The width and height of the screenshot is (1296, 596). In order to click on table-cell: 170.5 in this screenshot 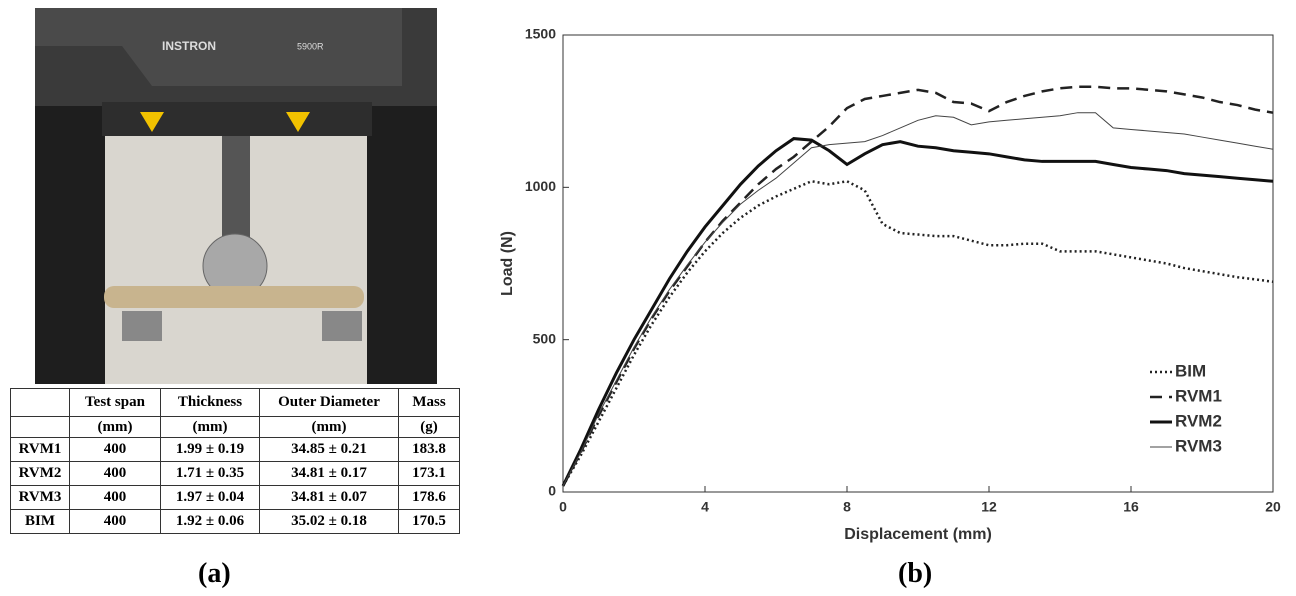, I will do `click(429, 521)`.